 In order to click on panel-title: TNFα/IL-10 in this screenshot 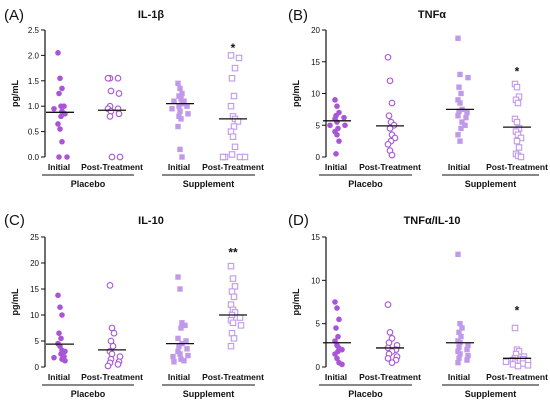, I will do `click(432, 221)`.